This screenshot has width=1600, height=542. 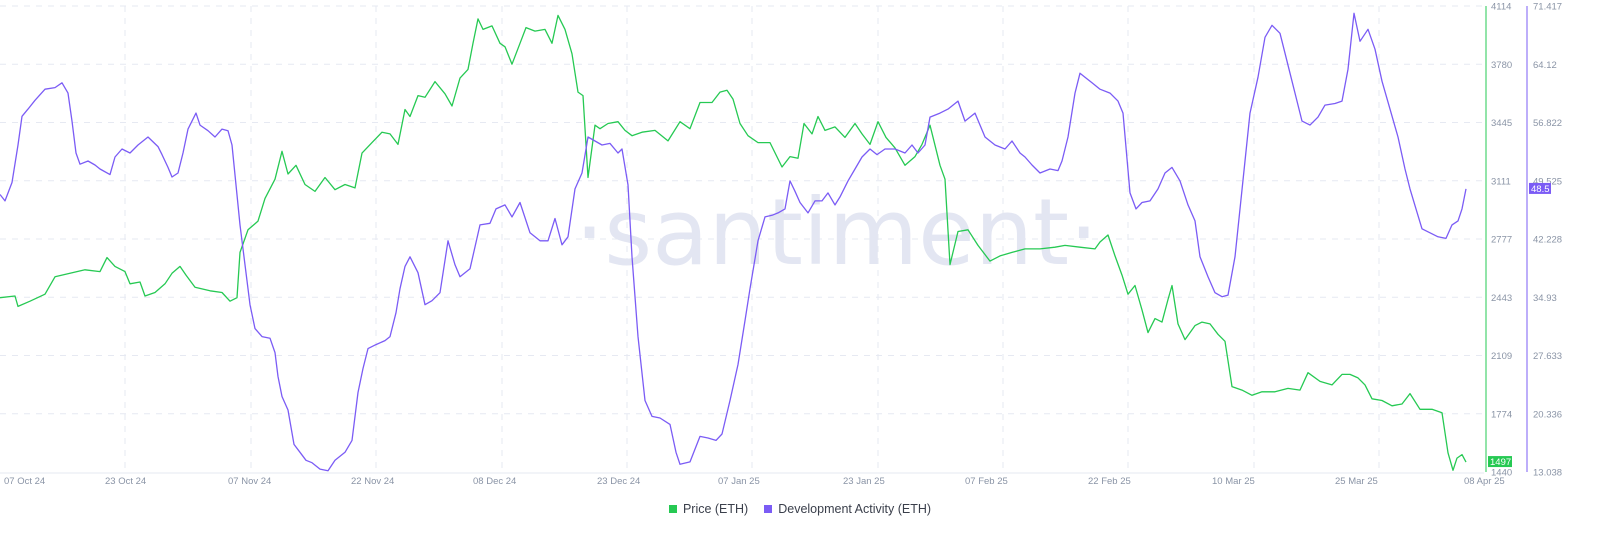 I want to click on x-tick: 08 Dec 24, so click(x=494, y=481).